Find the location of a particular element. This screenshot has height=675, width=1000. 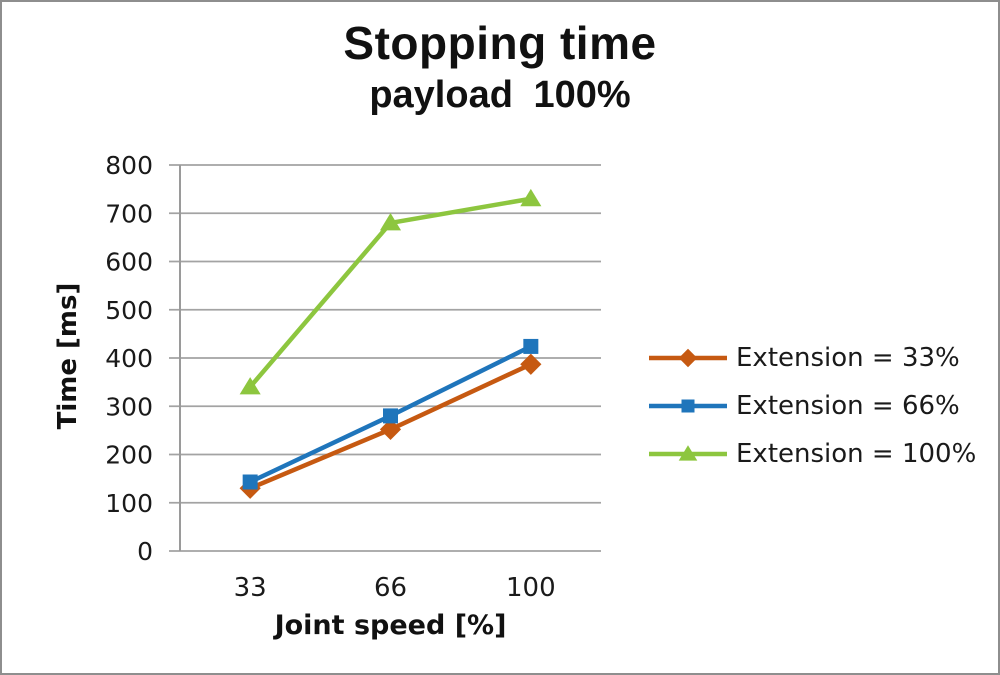

x-tick-label: 100 is located at coordinates (531, 588).